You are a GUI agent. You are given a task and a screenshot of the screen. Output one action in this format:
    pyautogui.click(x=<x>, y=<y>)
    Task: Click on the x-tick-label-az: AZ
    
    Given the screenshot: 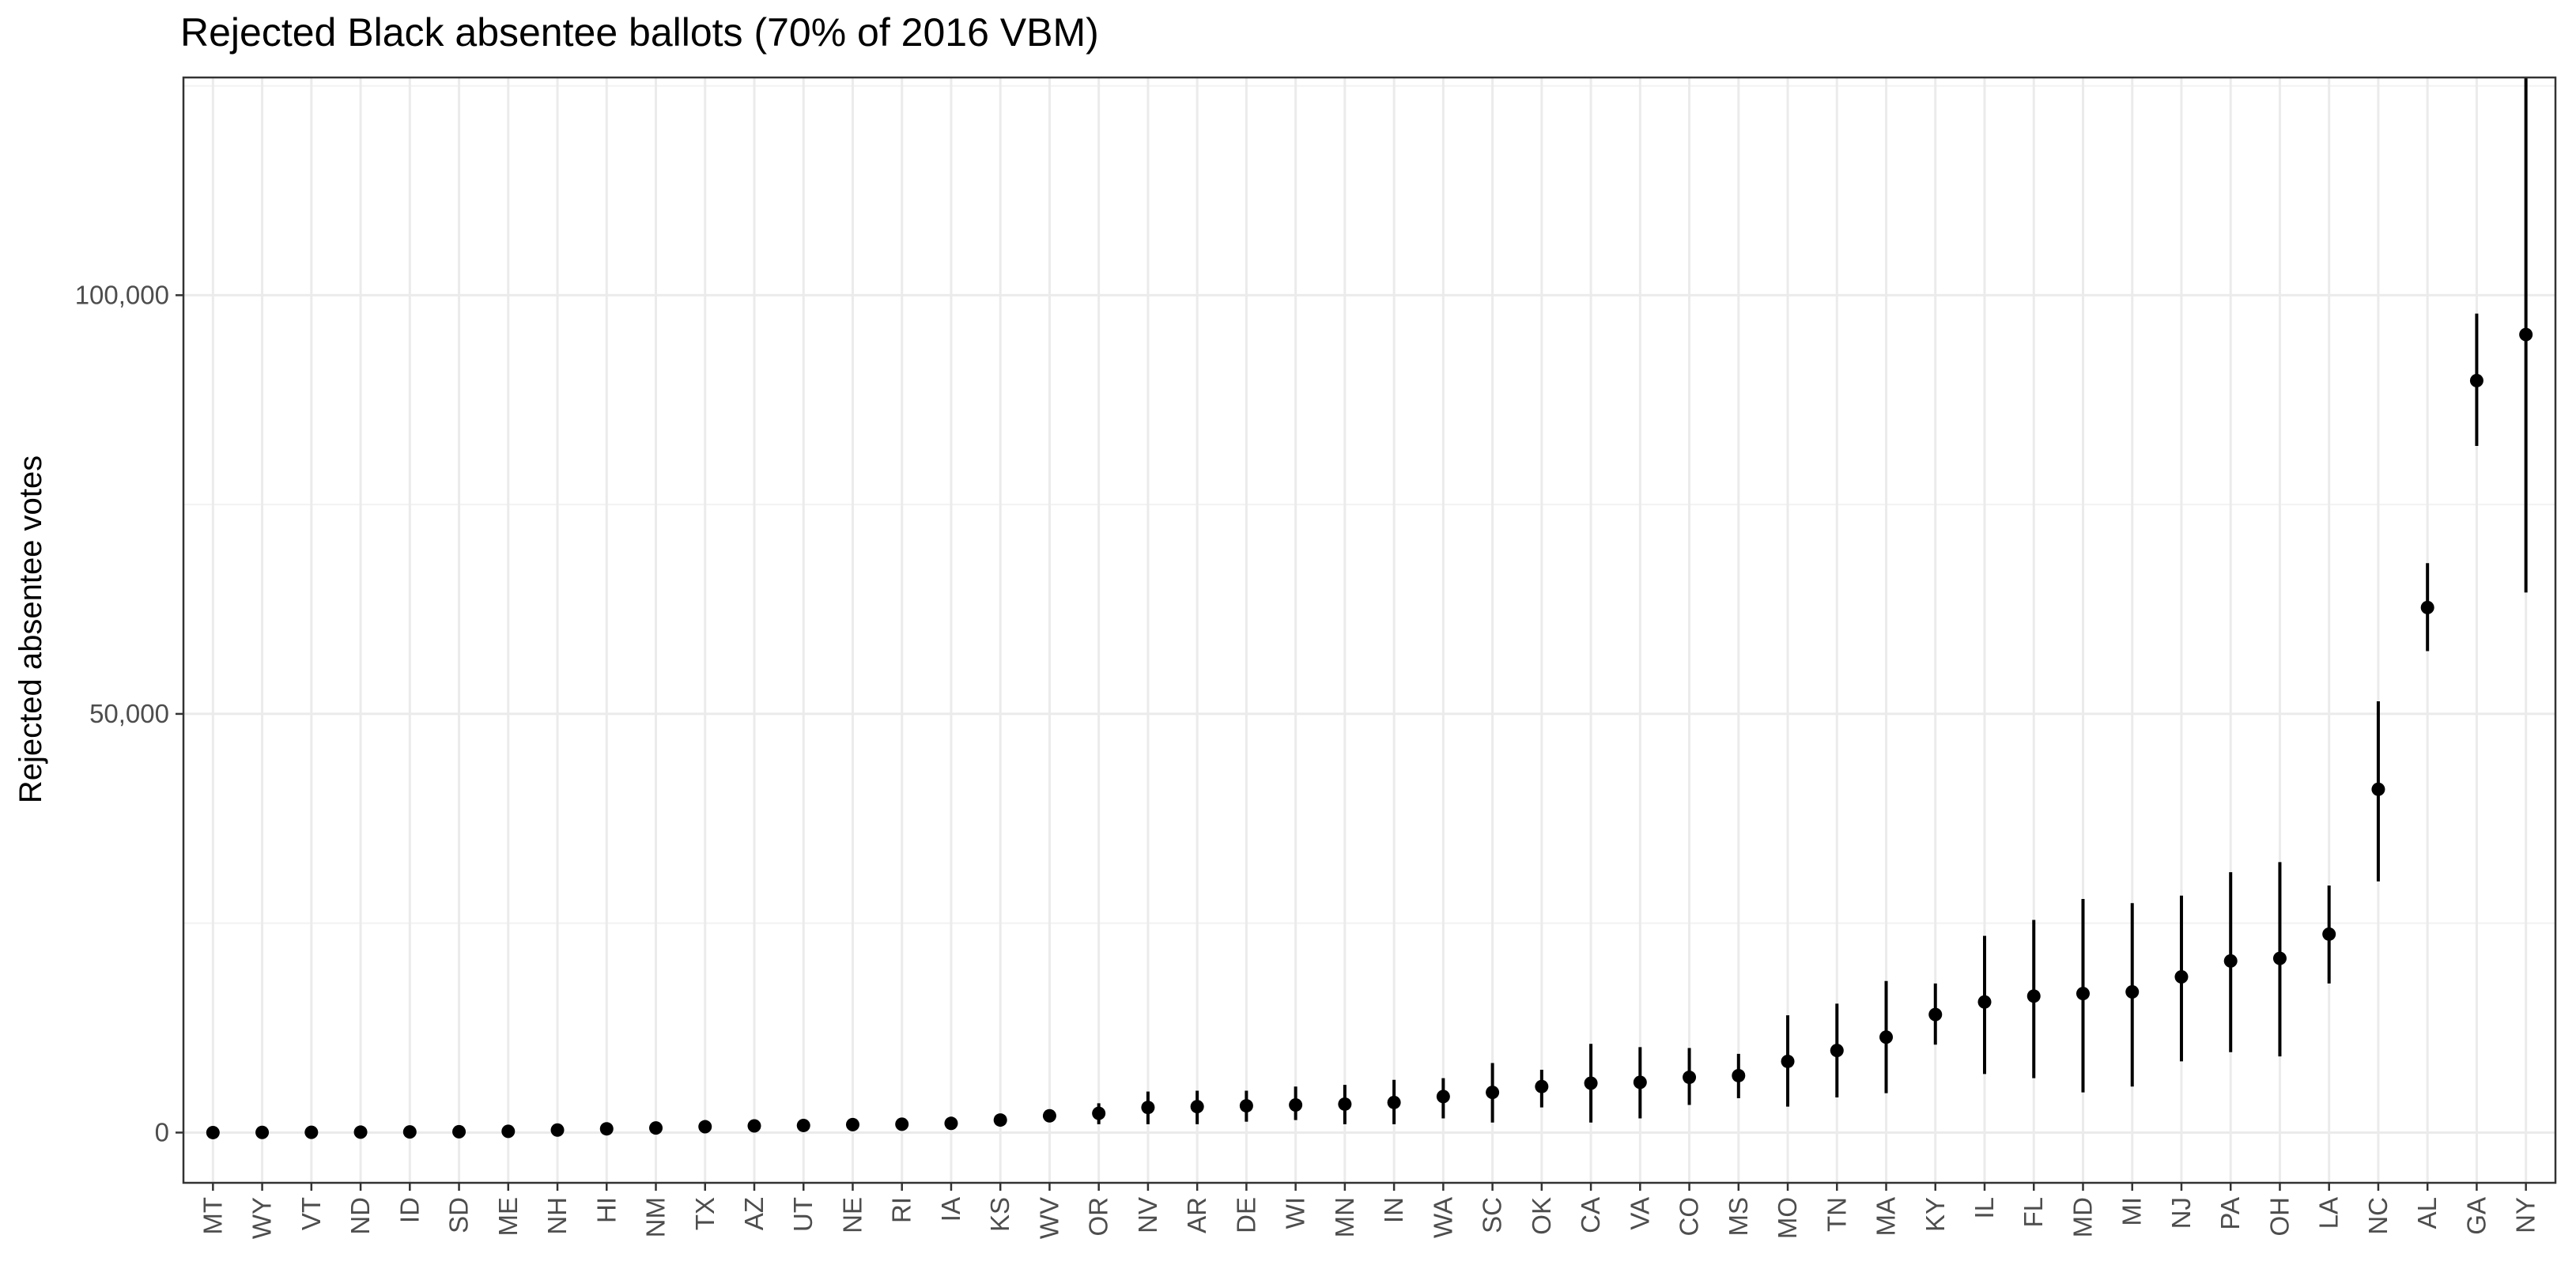 What is the action you would take?
    pyautogui.click(x=754, y=1213)
    